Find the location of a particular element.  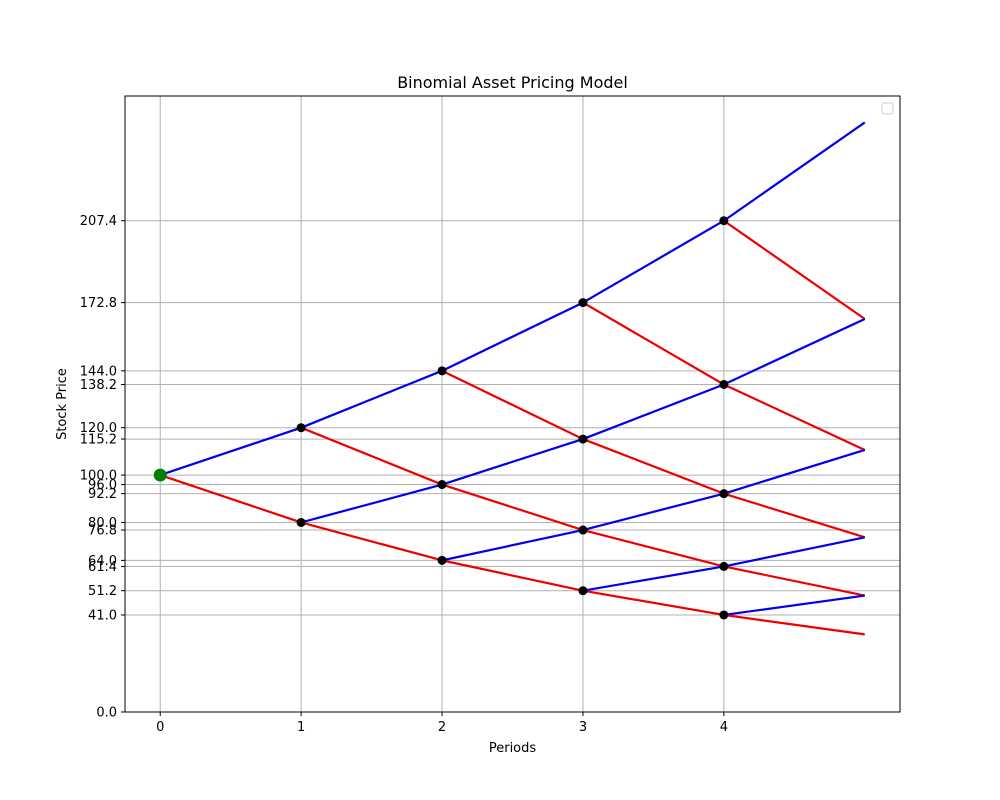

chart-title: Binomial Asset Pricing Model is located at coordinates (512, 82).